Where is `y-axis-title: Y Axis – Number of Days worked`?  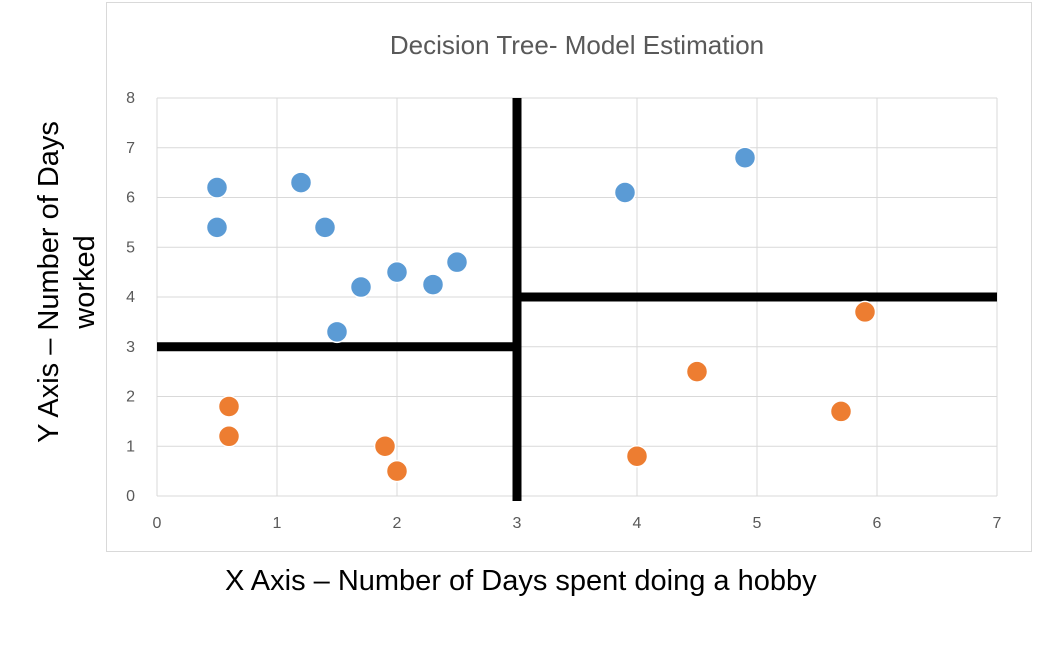
y-axis-title: Y Axis – Number of Days worked is located at coordinates (67, 282).